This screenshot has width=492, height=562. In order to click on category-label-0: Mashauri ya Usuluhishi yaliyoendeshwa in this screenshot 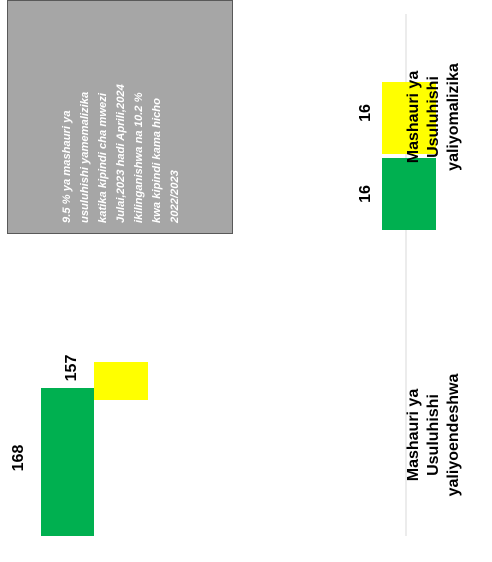, I will do `click(433, 435)`.